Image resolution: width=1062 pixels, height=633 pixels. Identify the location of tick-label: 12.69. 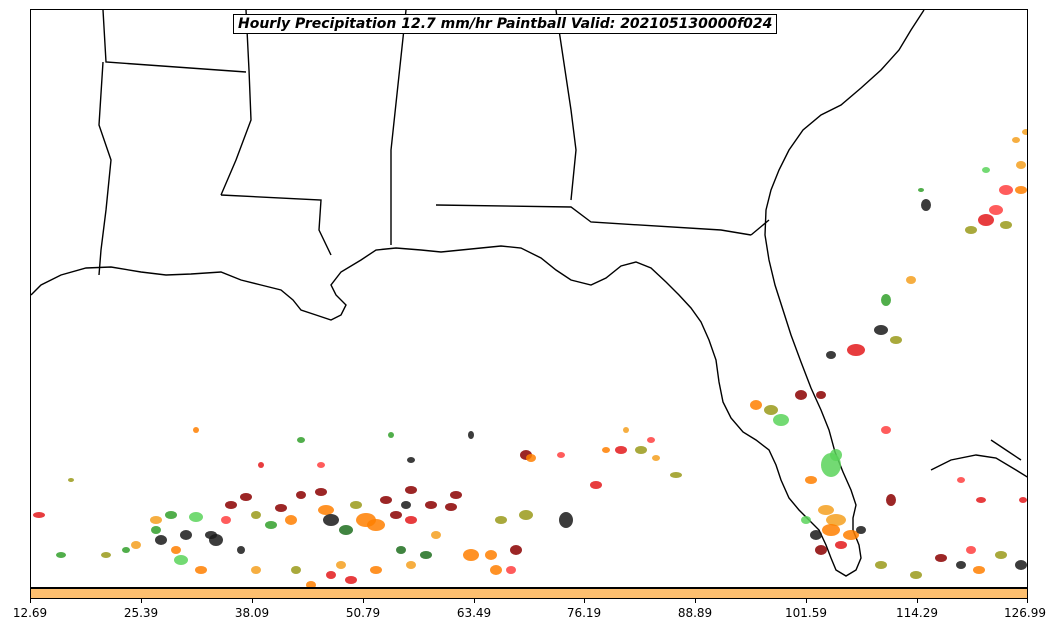
(30, 613).